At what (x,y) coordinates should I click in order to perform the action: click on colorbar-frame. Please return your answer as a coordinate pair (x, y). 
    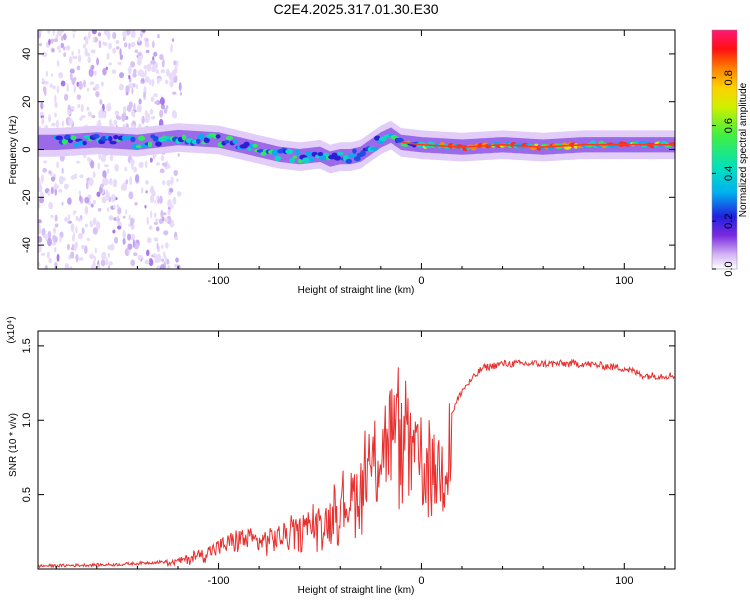
    Looking at the image, I should click on (724, 149).